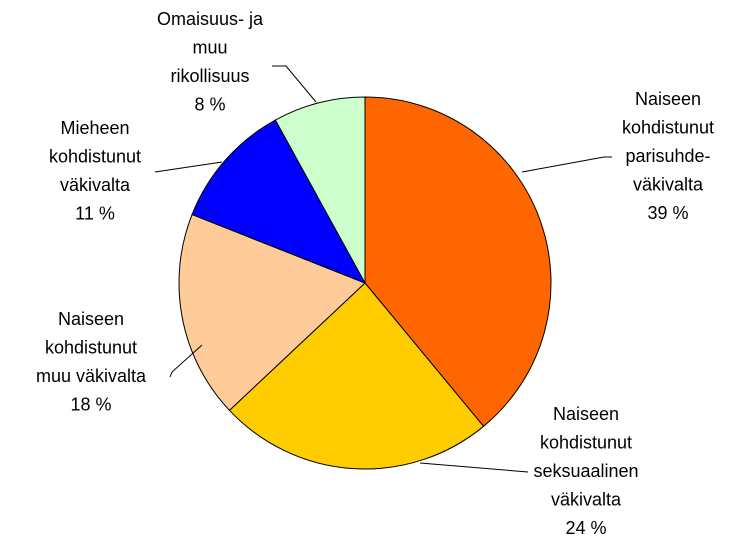 This screenshot has height=541, width=732. What do you see at coordinates (585, 471) in the screenshot?
I see `slice-label: seksuaalinen` at bounding box center [585, 471].